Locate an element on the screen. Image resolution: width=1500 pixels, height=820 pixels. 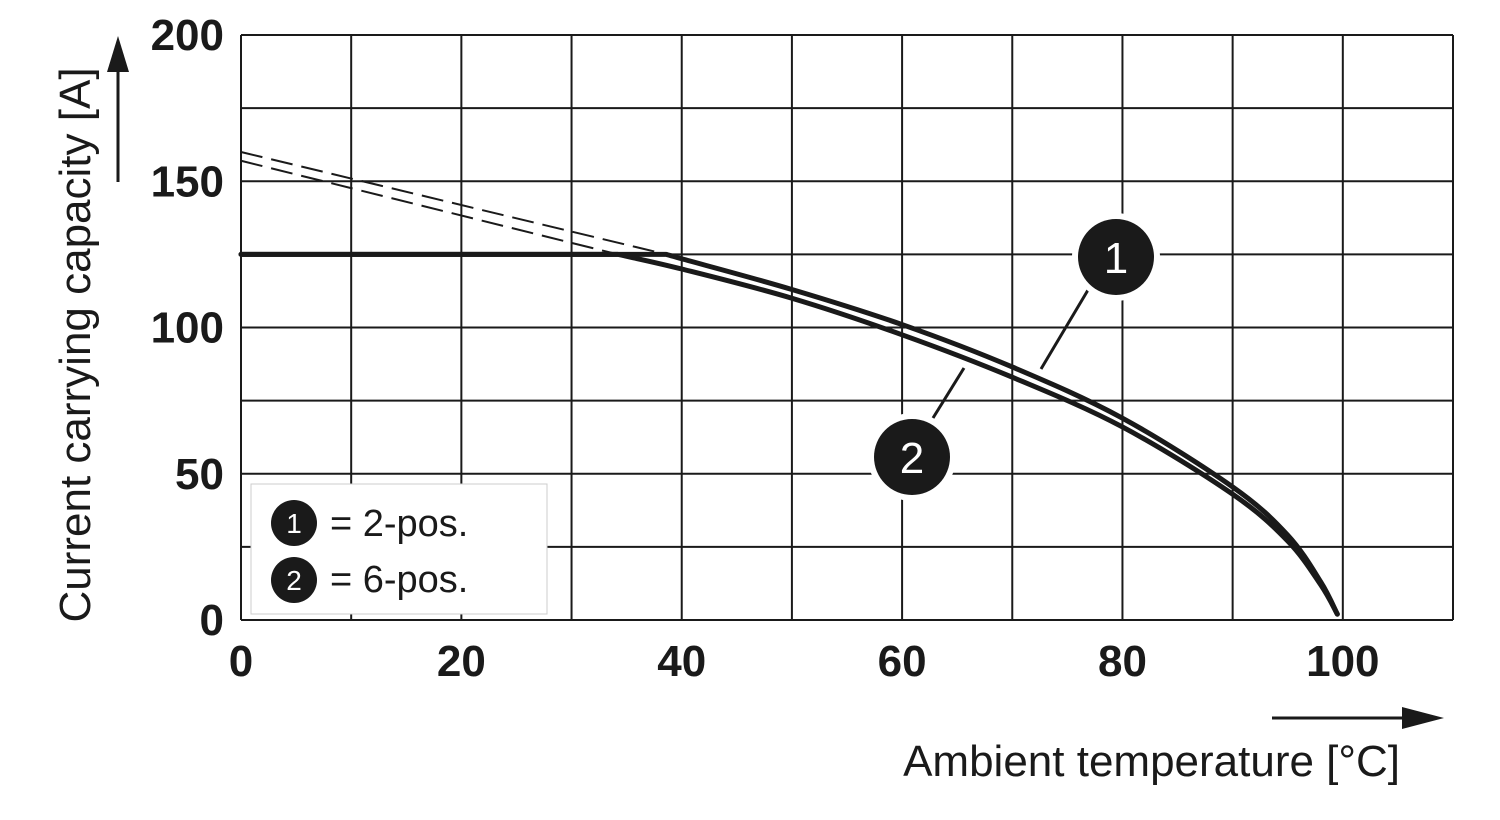
y-tick-label: 0 is located at coordinates (212, 620).